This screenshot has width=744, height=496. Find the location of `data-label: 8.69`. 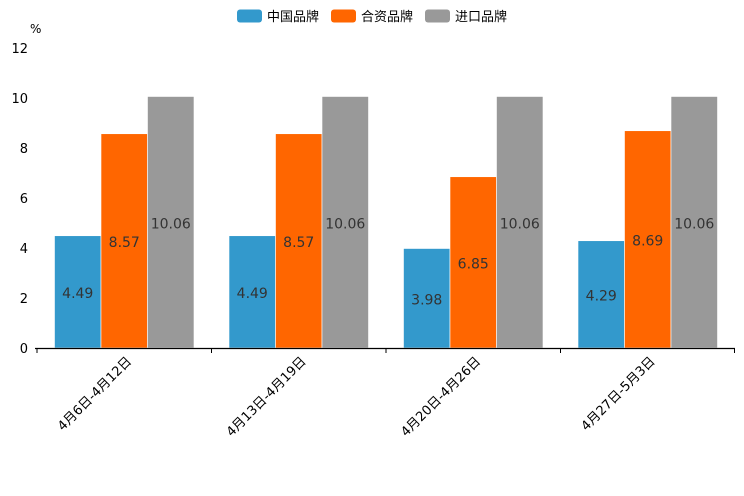

data-label: 8.69 is located at coordinates (647, 241).